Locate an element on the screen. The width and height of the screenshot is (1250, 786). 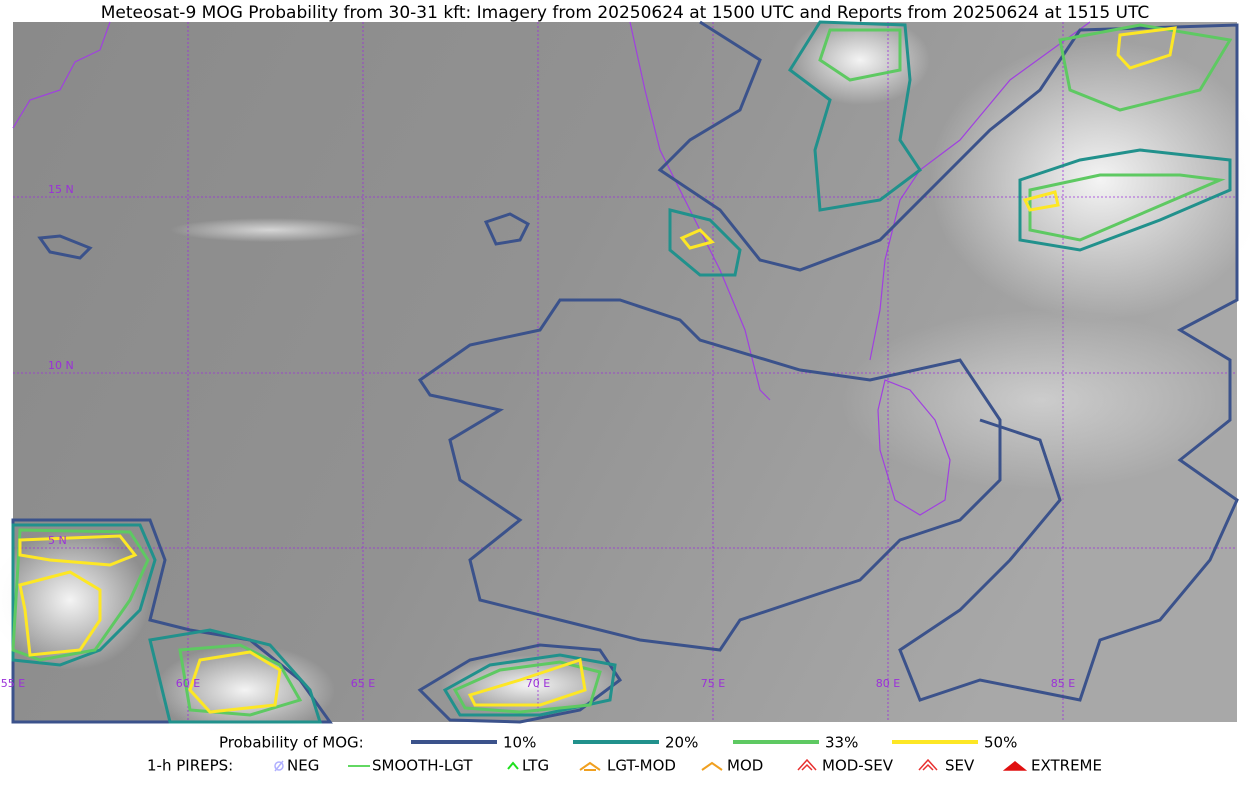
legend-label: 20% is located at coordinates (681, 743).